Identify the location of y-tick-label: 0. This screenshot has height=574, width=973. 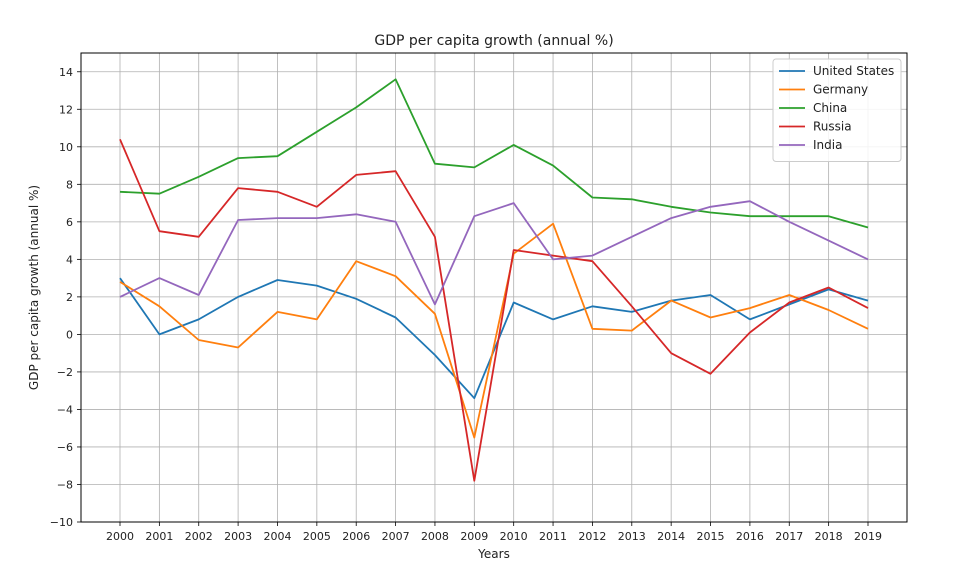
(69, 334).